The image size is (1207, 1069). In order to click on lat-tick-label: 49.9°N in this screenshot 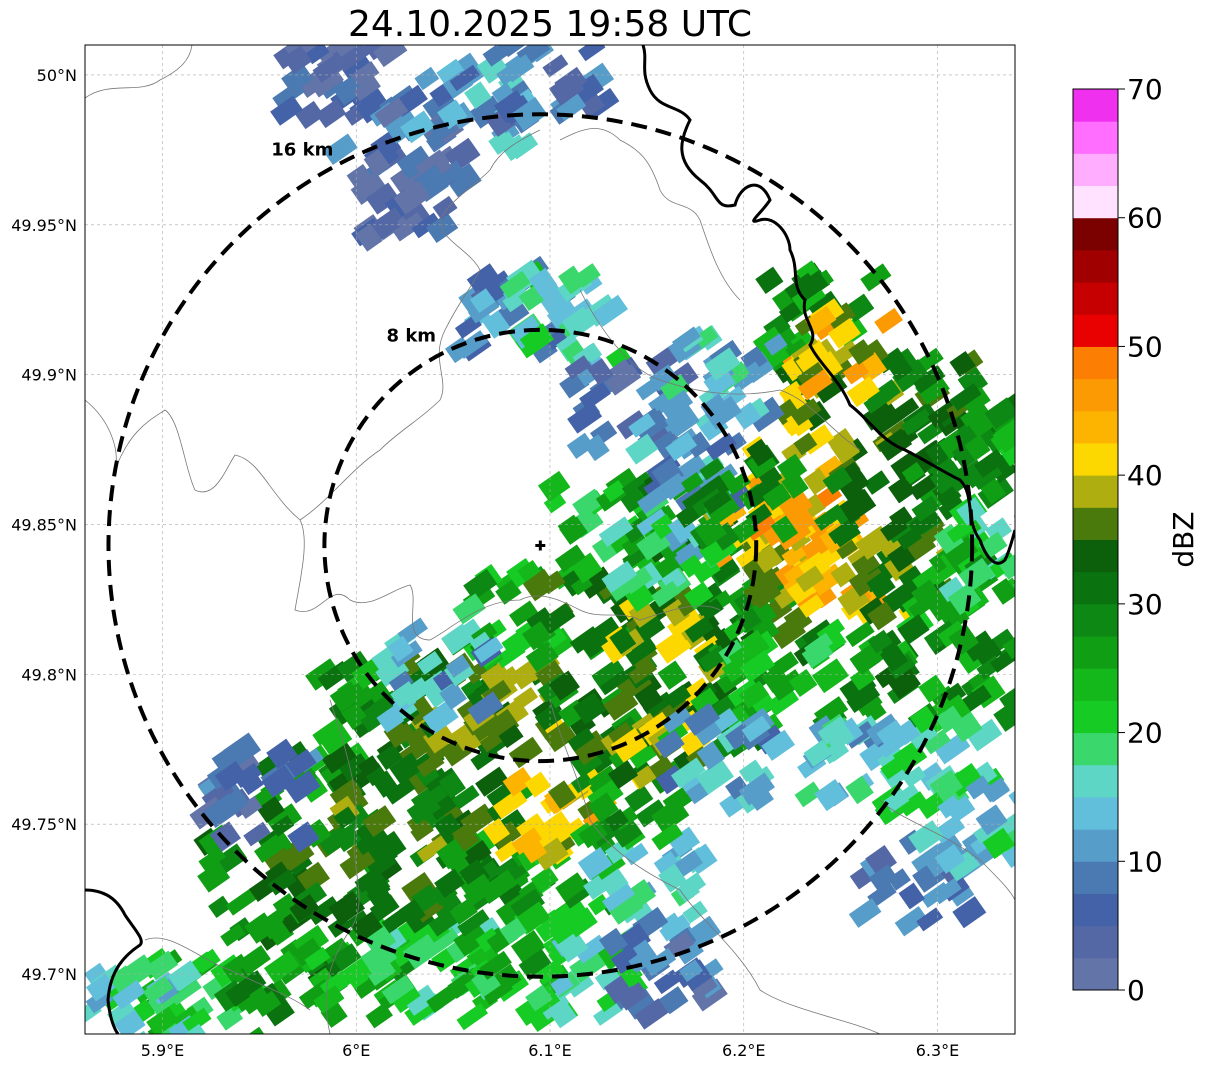, I will do `click(49, 375)`.